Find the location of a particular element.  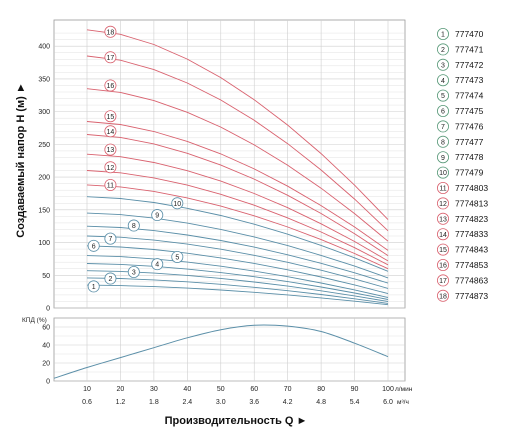

x-tick-lpm: 60 is located at coordinates (254, 389).